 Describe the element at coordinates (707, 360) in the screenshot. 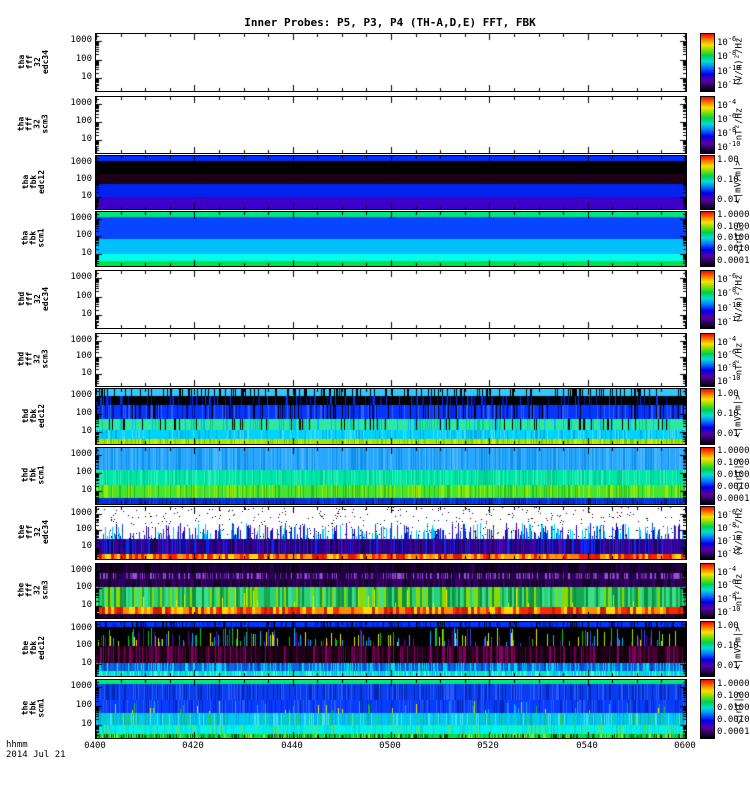

I see `colorbar-thd_fff_32_scm3` at that location.